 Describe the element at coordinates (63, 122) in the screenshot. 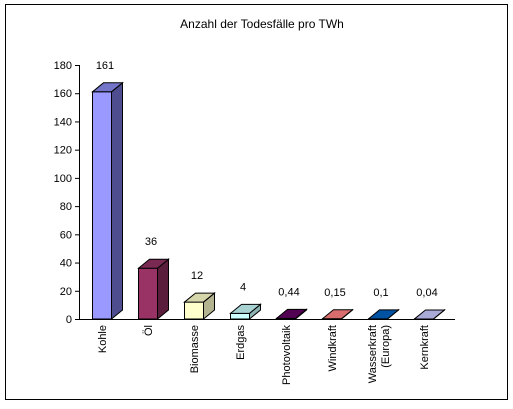

I see `y-tick-label: 140` at that location.